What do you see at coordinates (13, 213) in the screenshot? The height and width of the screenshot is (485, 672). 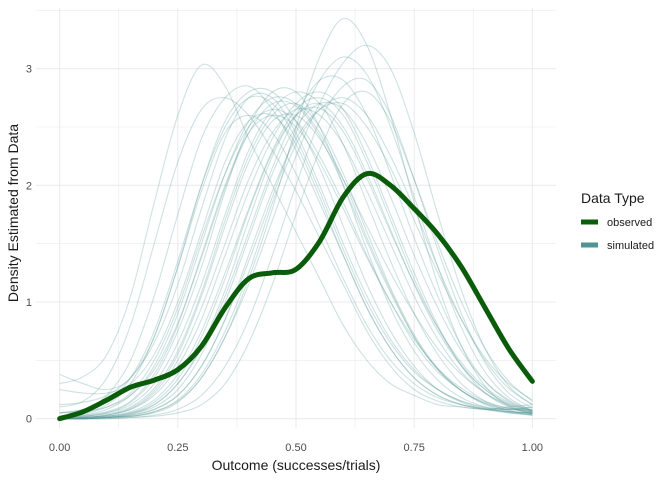 I see `y-axis-title: Density Estimated from Data` at bounding box center [13, 213].